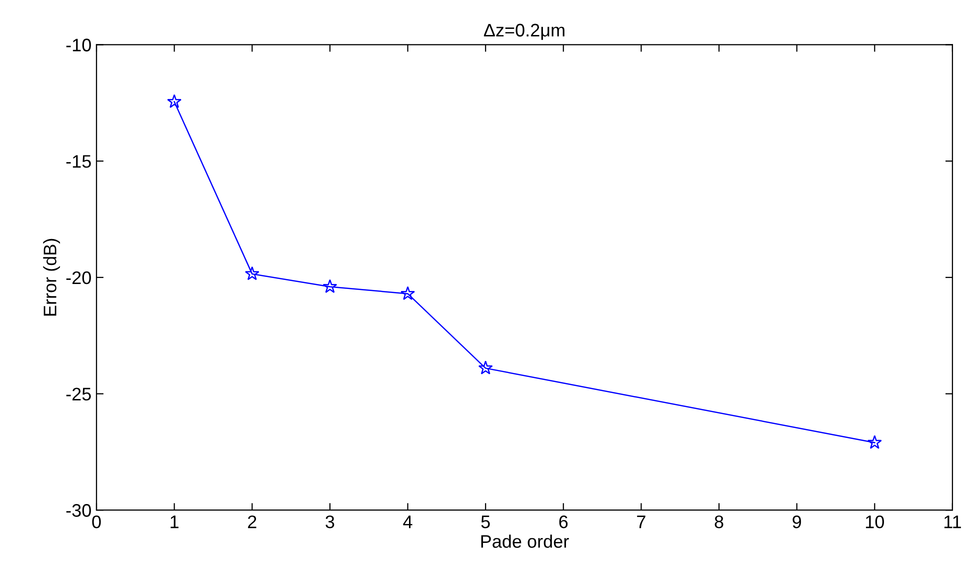 This screenshot has height=581, width=965. I want to click on y-tick-label: -10, so click(78, 45).